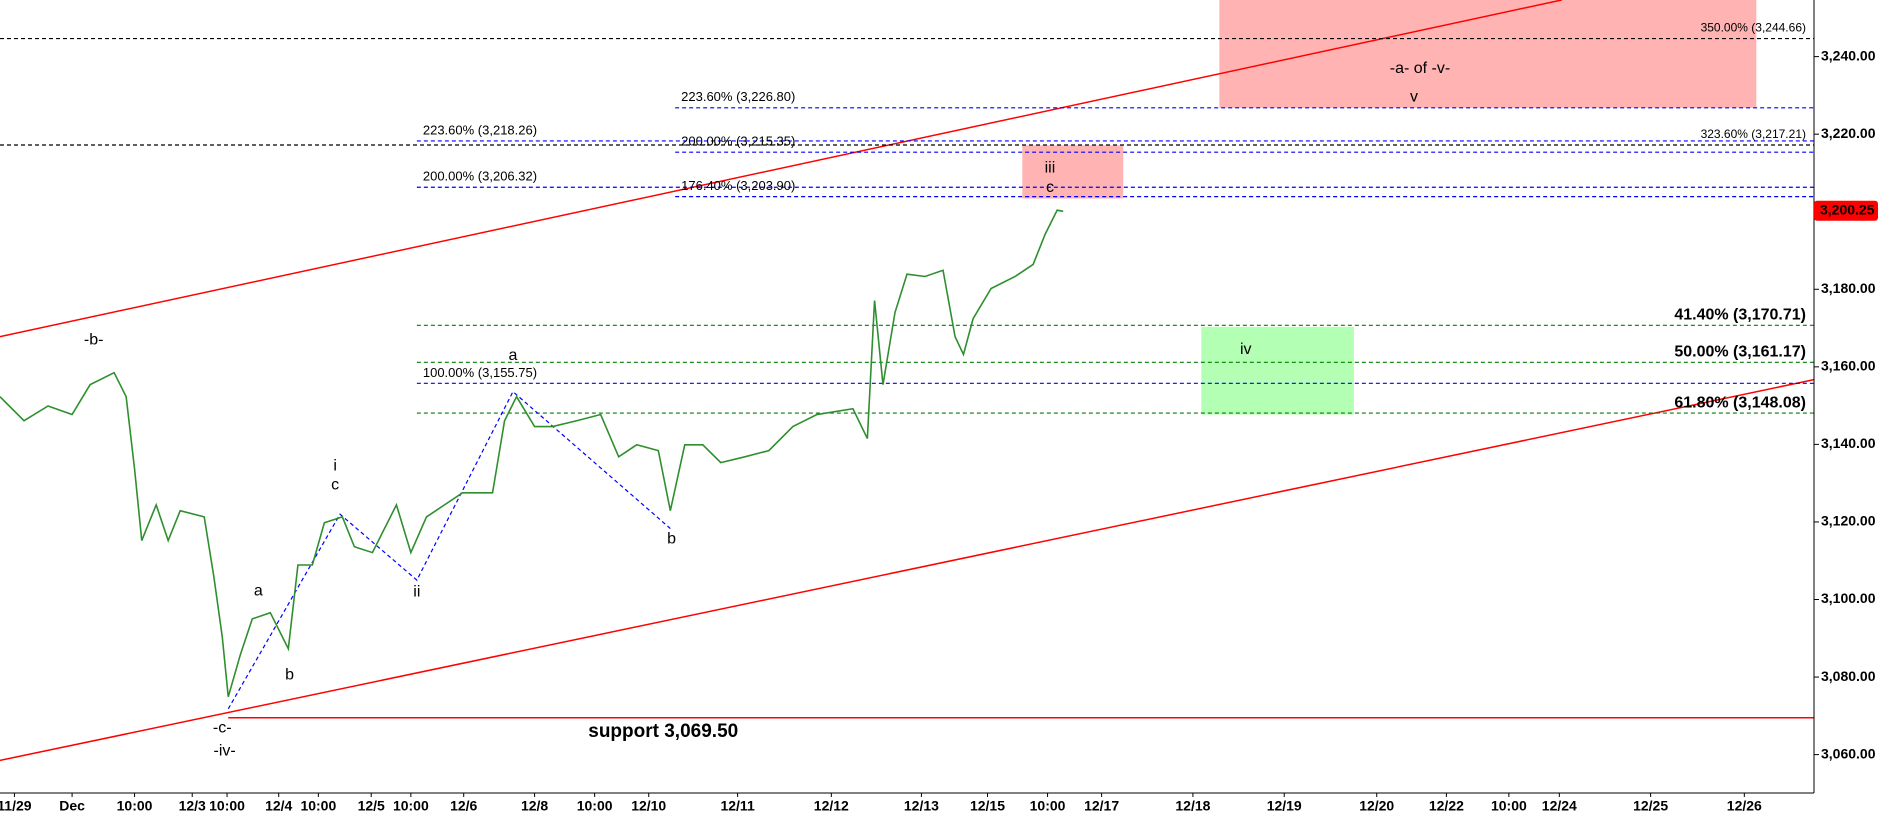 This screenshot has width=1884, height=816. What do you see at coordinates (72, 806) in the screenshot?
I see `x-tick-label: Dec` at bounding box center [72, 806].